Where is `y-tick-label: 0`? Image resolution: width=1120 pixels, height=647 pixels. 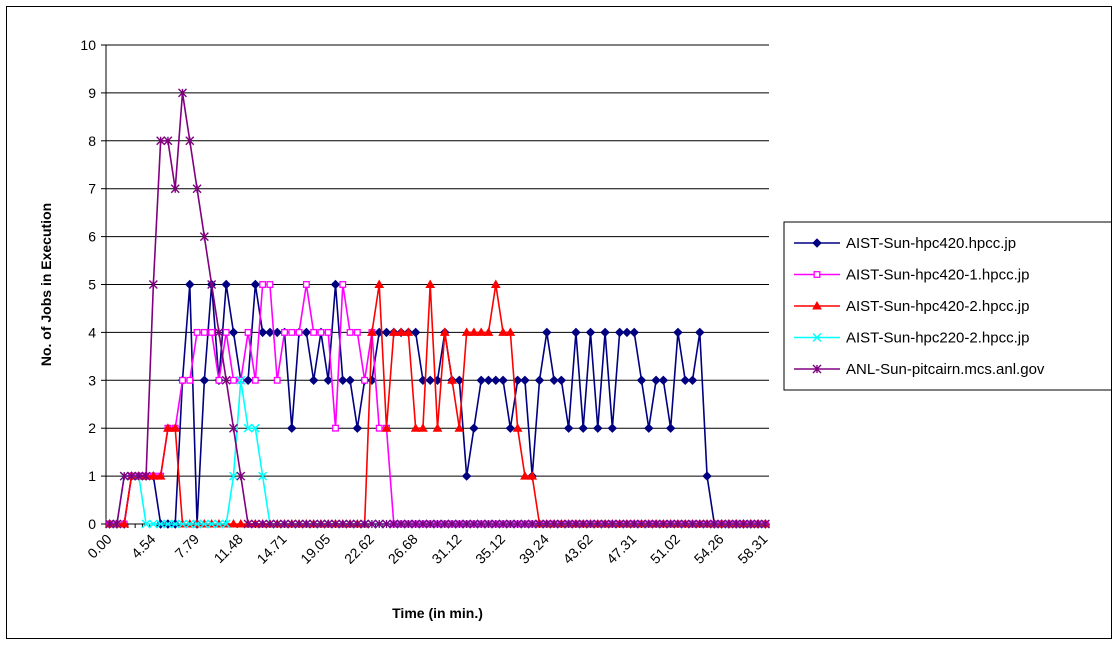 y-tick-label: 0 is located at coordinates (92, 524).